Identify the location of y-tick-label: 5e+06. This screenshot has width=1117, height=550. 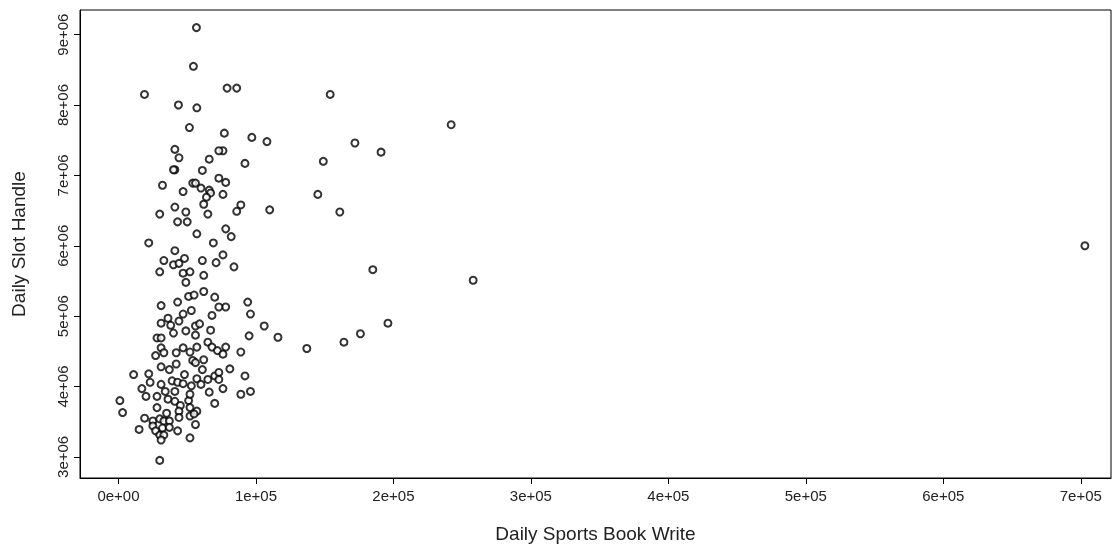
(62, 316).